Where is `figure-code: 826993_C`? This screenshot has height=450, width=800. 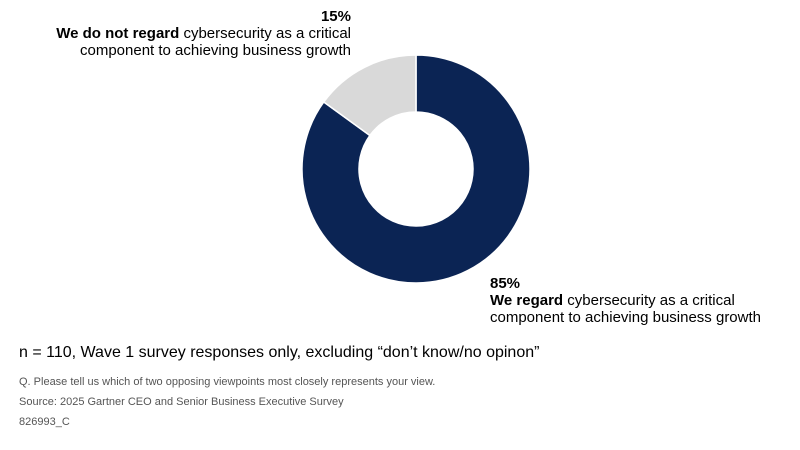
figure-code: 826993_C is located at coordinates (44, 422).